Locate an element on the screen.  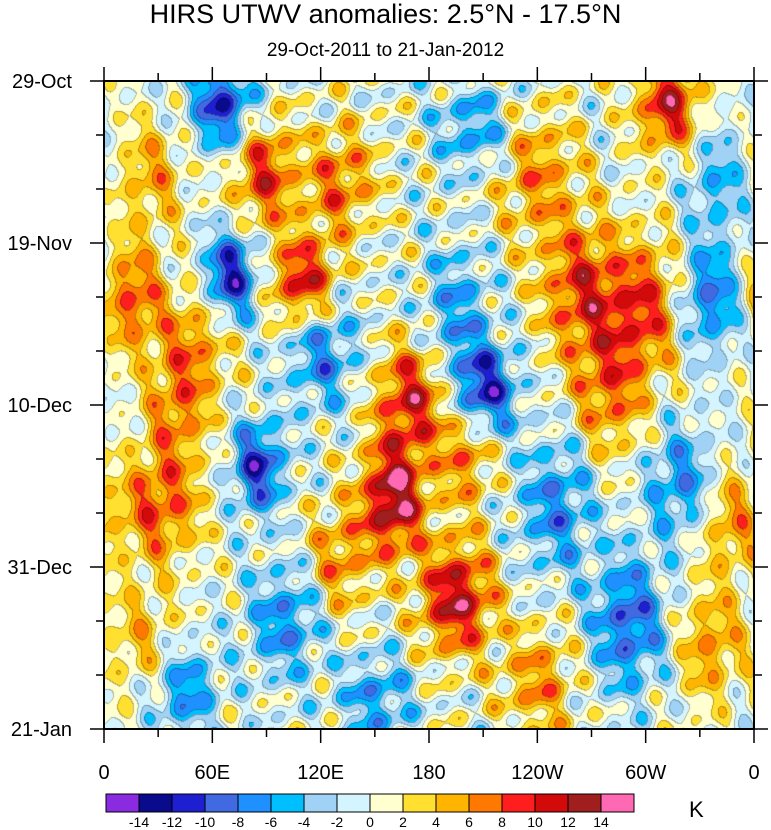
y-tick-label: 10-Dec is located at coordinates (40, 406).